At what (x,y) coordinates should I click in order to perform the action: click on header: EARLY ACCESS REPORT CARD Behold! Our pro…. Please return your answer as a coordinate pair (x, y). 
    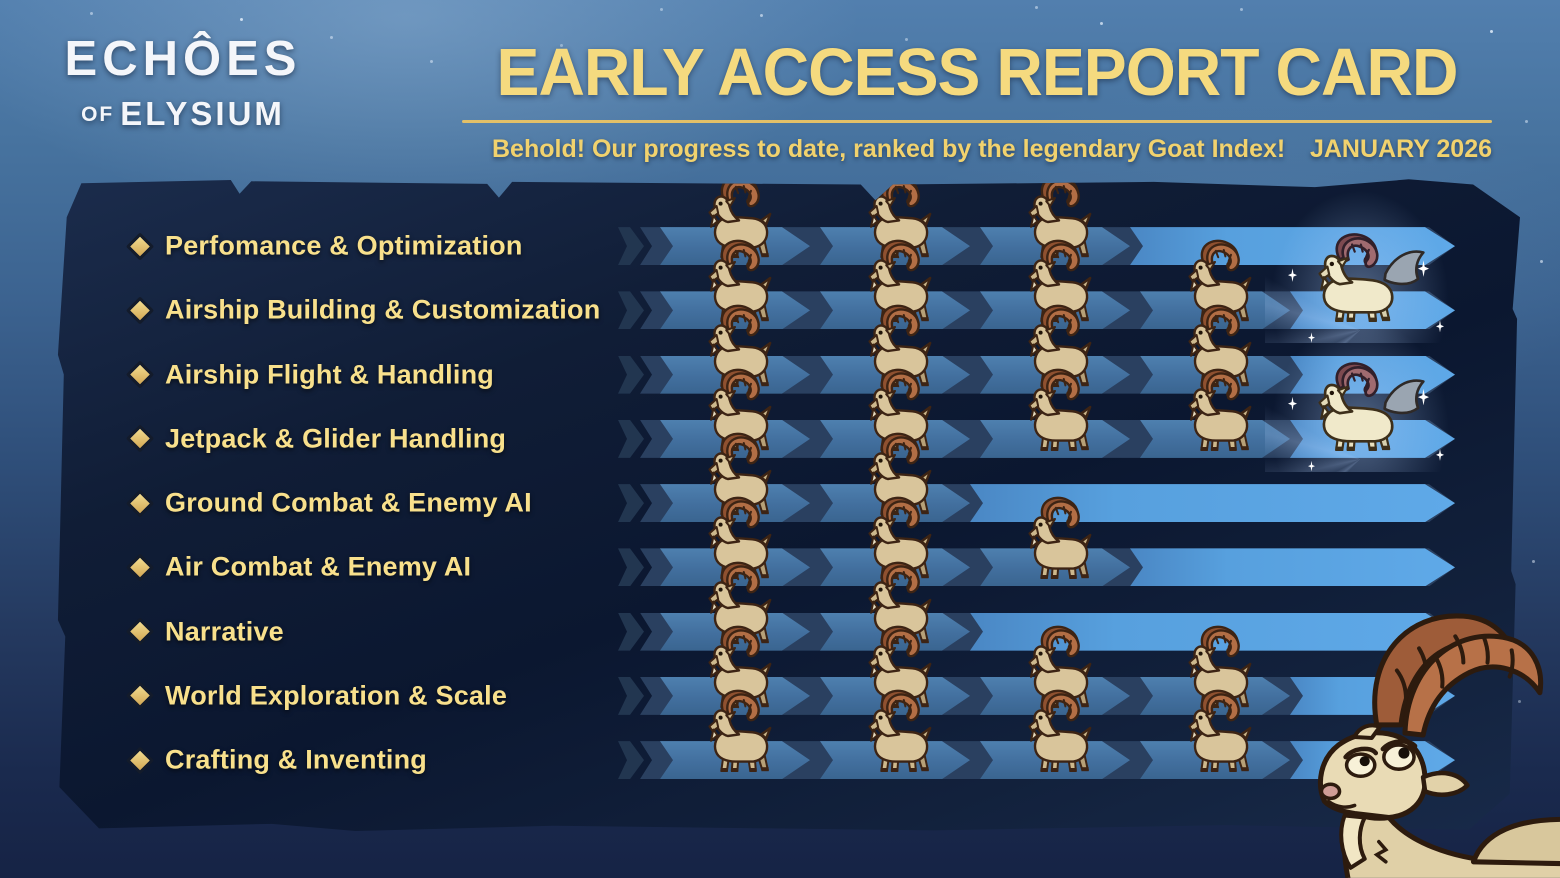
    Looking at the image, I should click on (977, 99).